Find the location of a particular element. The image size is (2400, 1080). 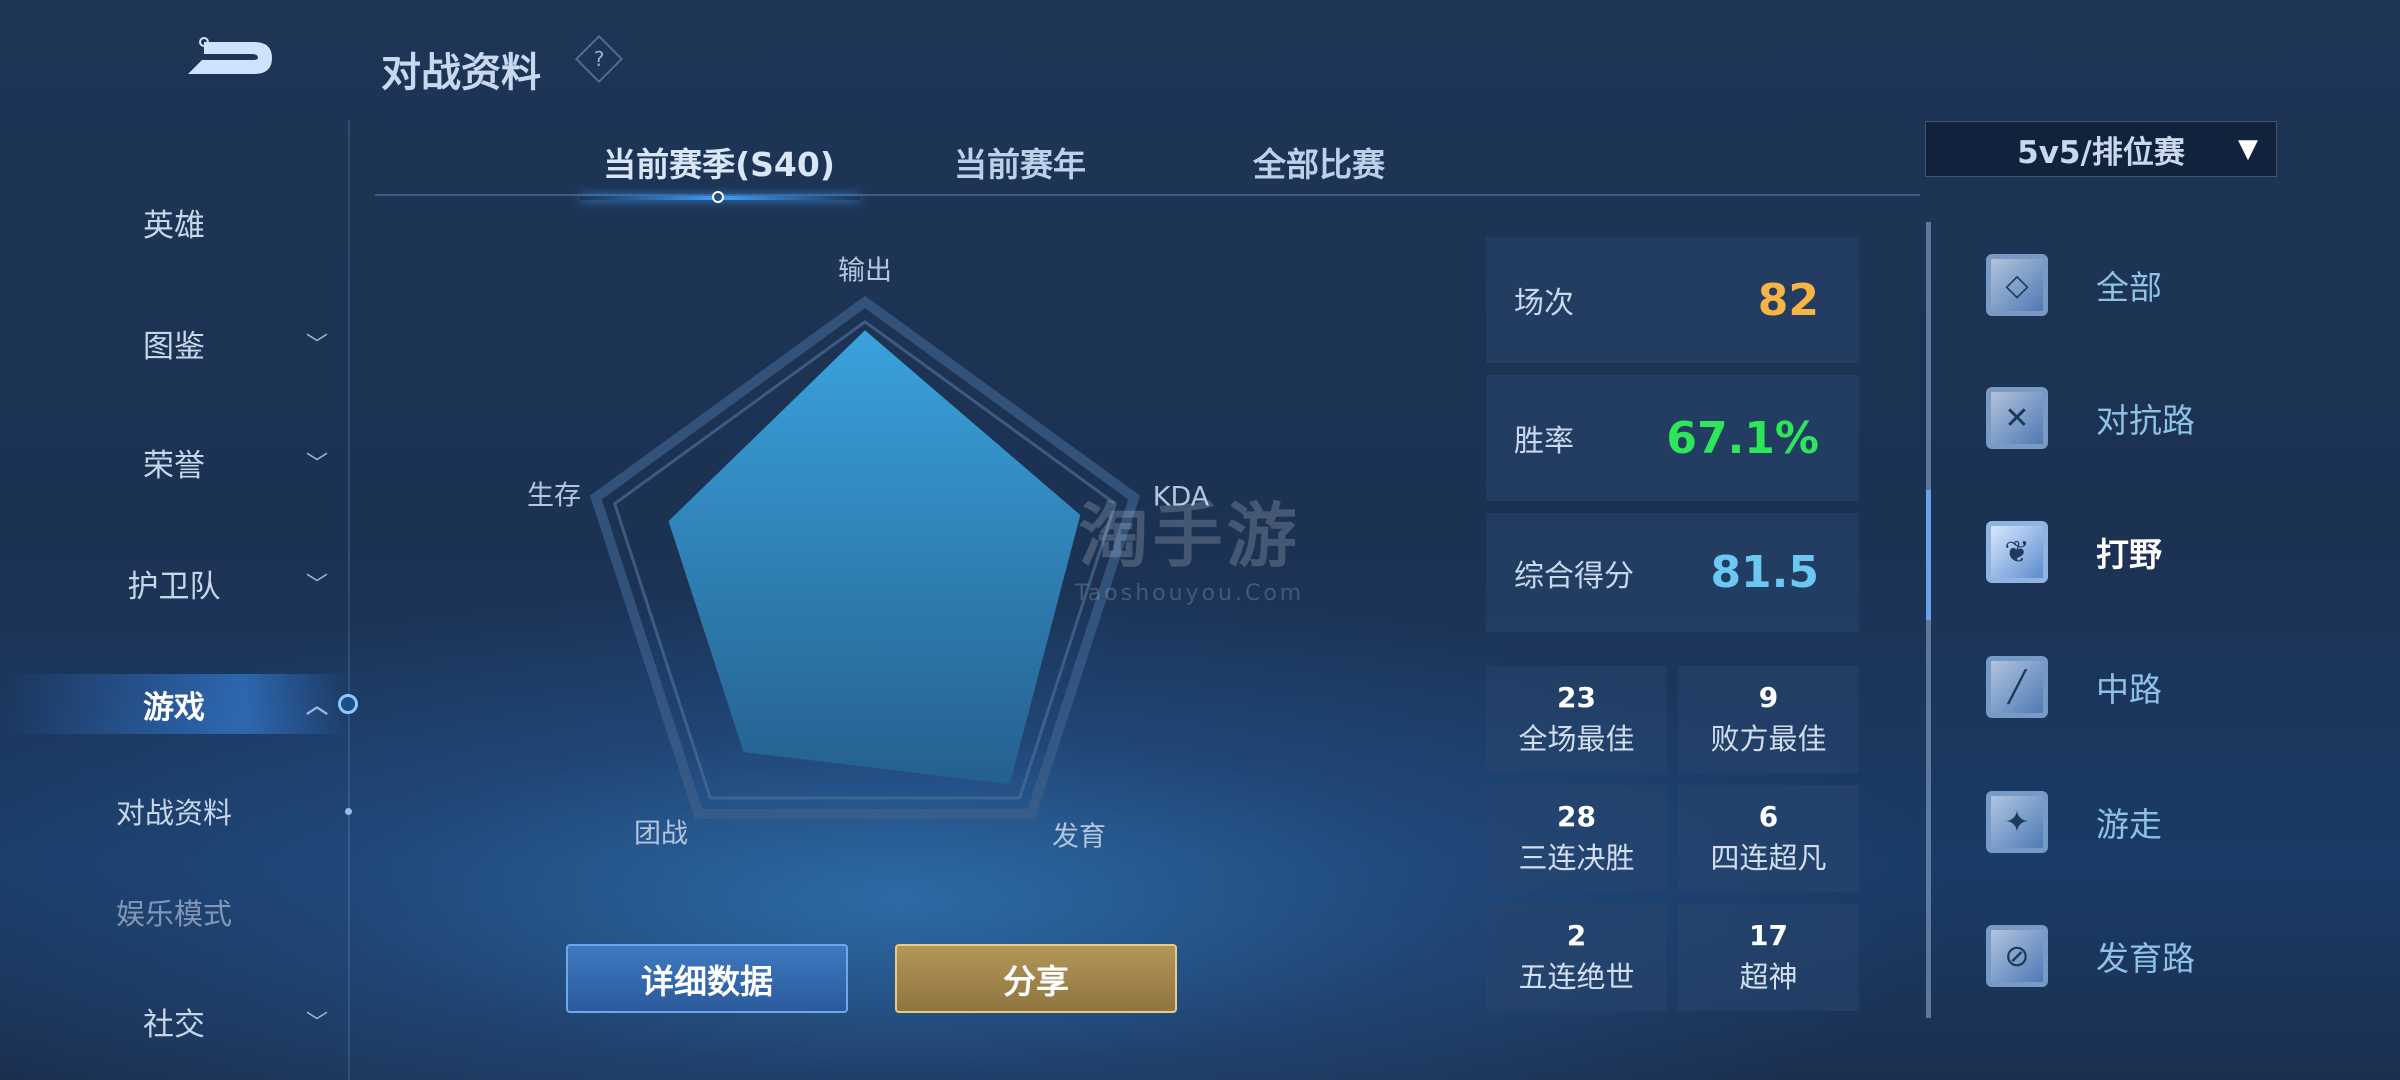

help-icon: ? is located at coordinates (599, 59).